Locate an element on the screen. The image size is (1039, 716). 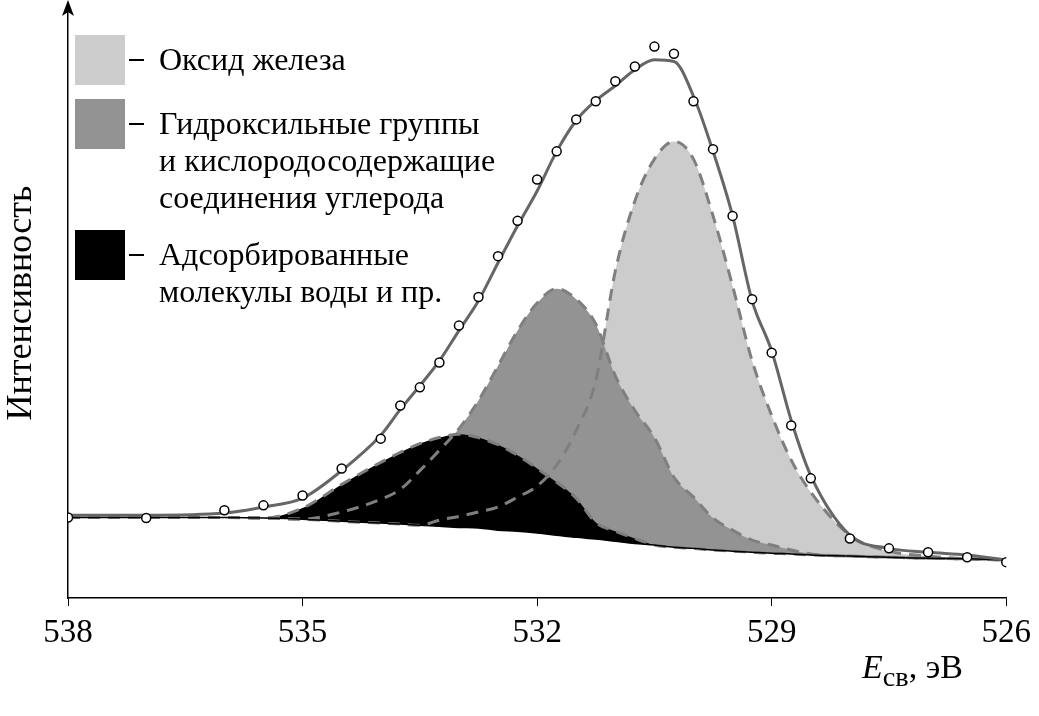
y-axis-title: Интенсивность is located at coordinates (20, 303).